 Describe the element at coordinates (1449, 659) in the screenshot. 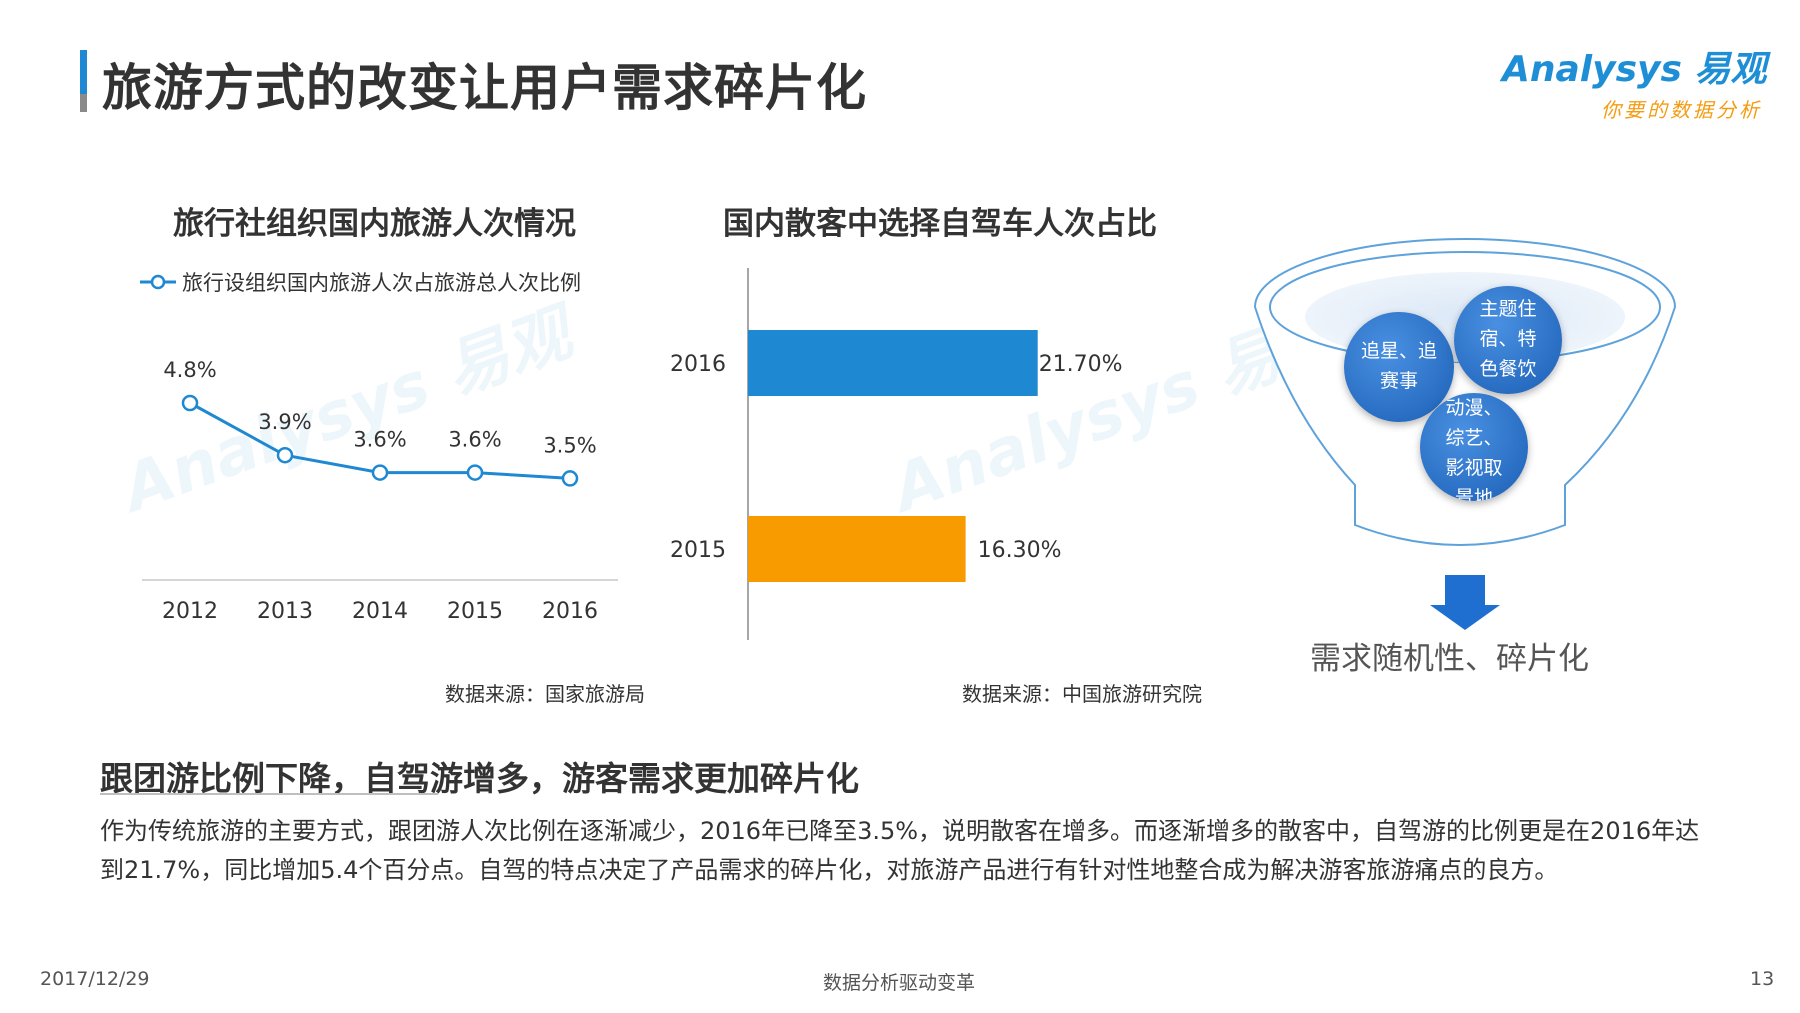

I see `funnel-result-label: 需求随机性、碎片化` at that location.